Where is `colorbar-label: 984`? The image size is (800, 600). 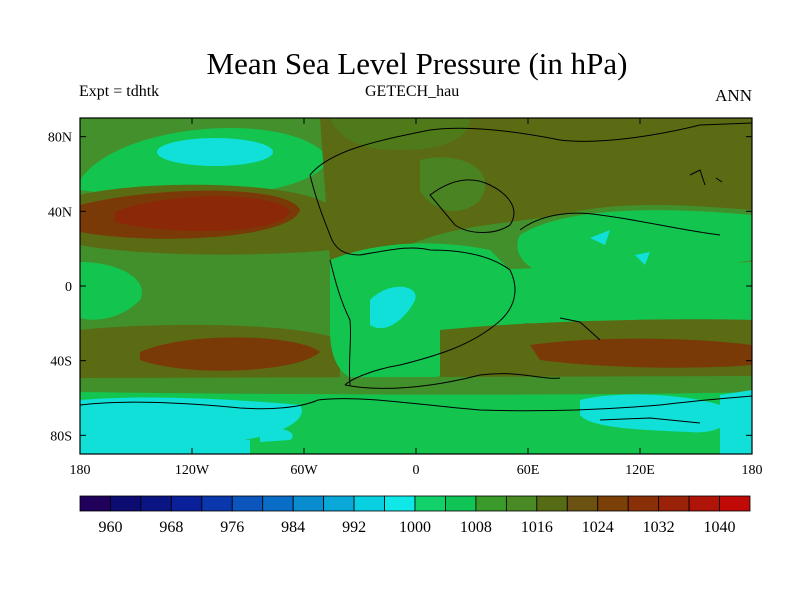 colorbar-label: 984 is located at coordinates (293, 527).